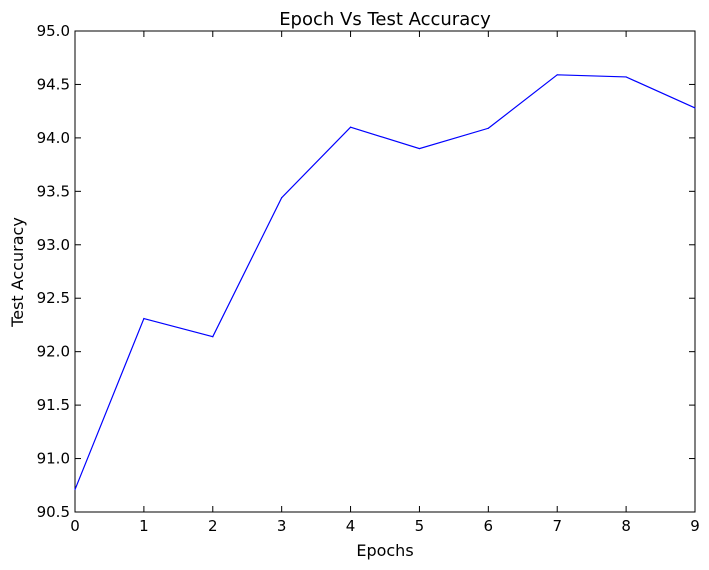 The height and width of the screenshot is (570, 709). What do you see at coordinates (144, 526) in the screenshot?
I see `x-tick-label: 1` at bounding box center [144, 526].